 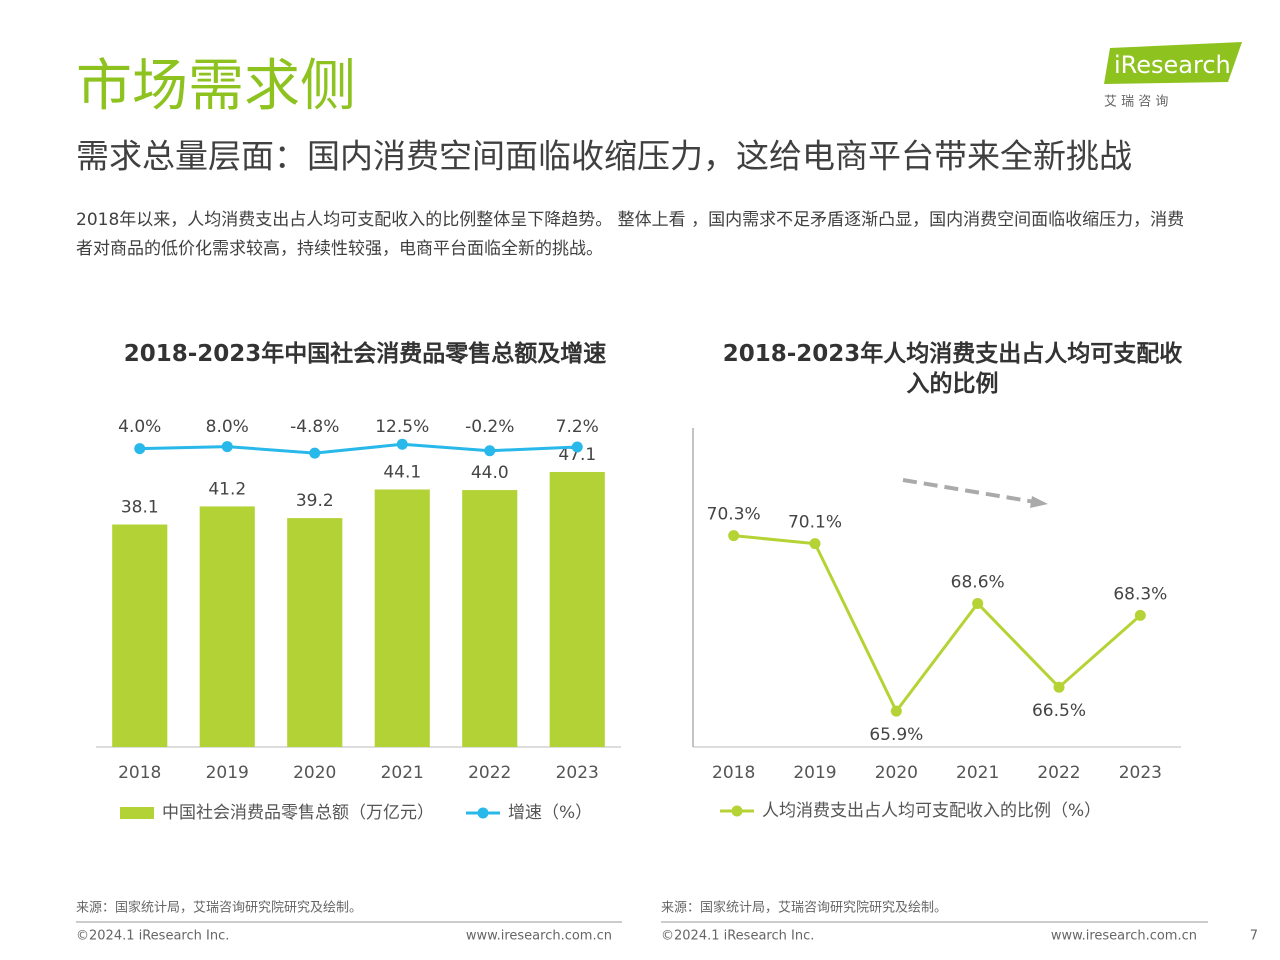 I want to click on data-label: 39.2, so click(x=315, y=501).